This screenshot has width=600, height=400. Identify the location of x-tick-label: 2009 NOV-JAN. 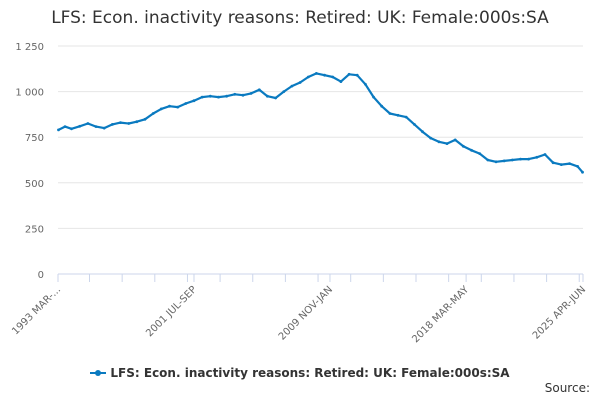
(306, 313).